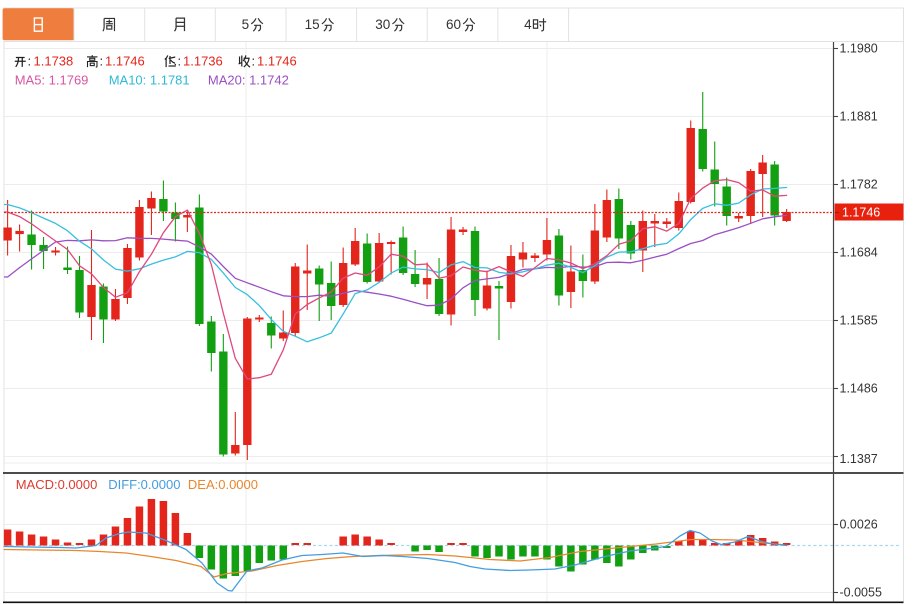 This screenshot has height=604, width=913. Describe the element at coordinates (248, 80) in the screenshot. I see `svg-text: MA20: 1.1742` at that location.